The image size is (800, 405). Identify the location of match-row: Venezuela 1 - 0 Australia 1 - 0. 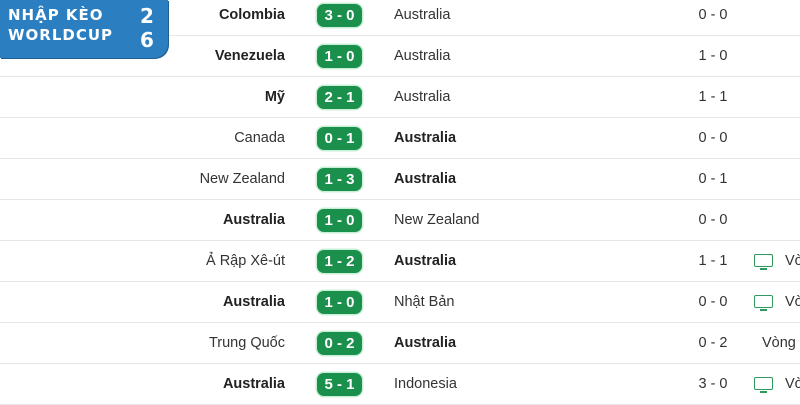
(400, 56).